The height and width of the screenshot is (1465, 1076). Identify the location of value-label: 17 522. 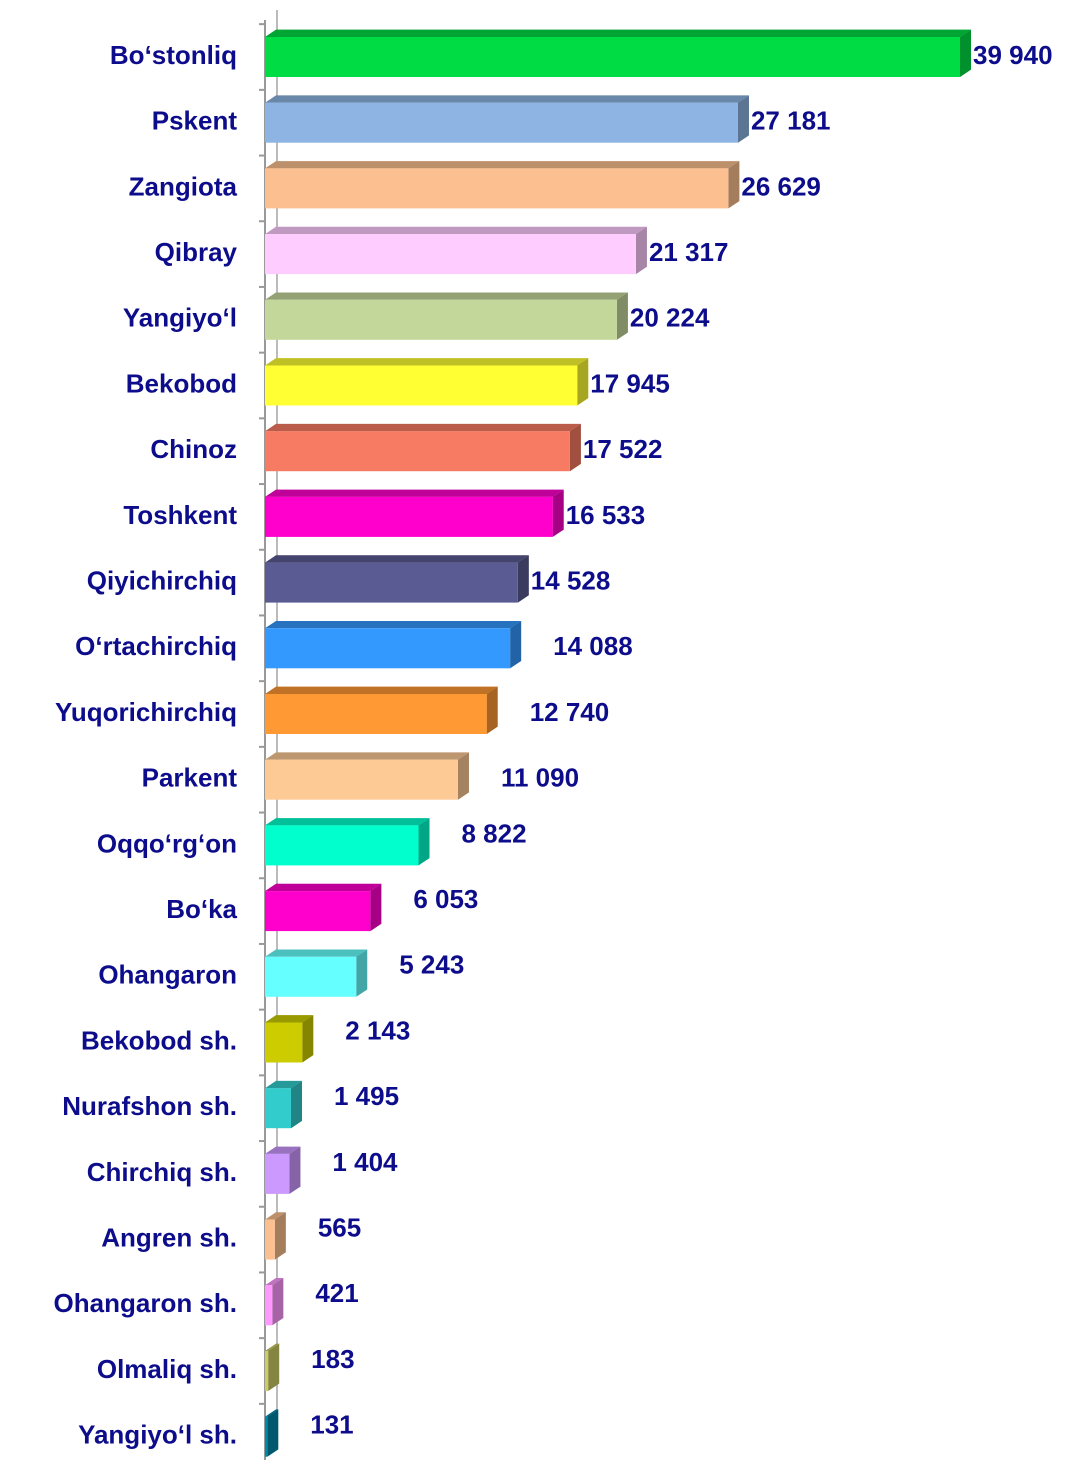
(623, 449).